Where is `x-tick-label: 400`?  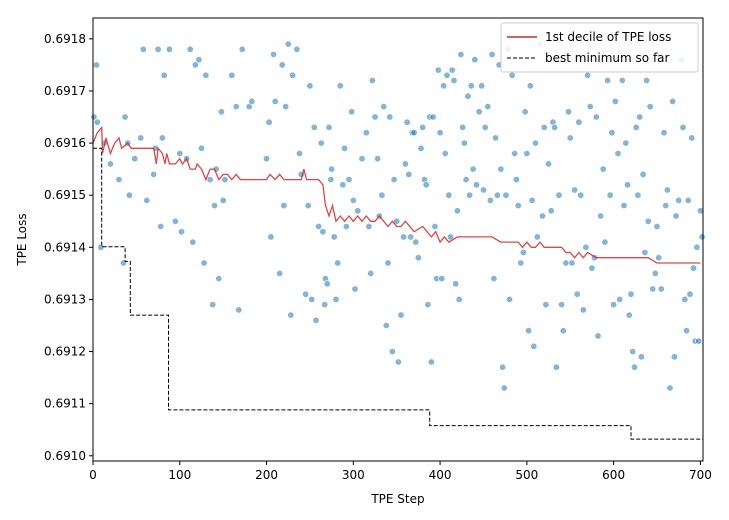
x-tick-label: 400 is located at coordinates (440, 475).